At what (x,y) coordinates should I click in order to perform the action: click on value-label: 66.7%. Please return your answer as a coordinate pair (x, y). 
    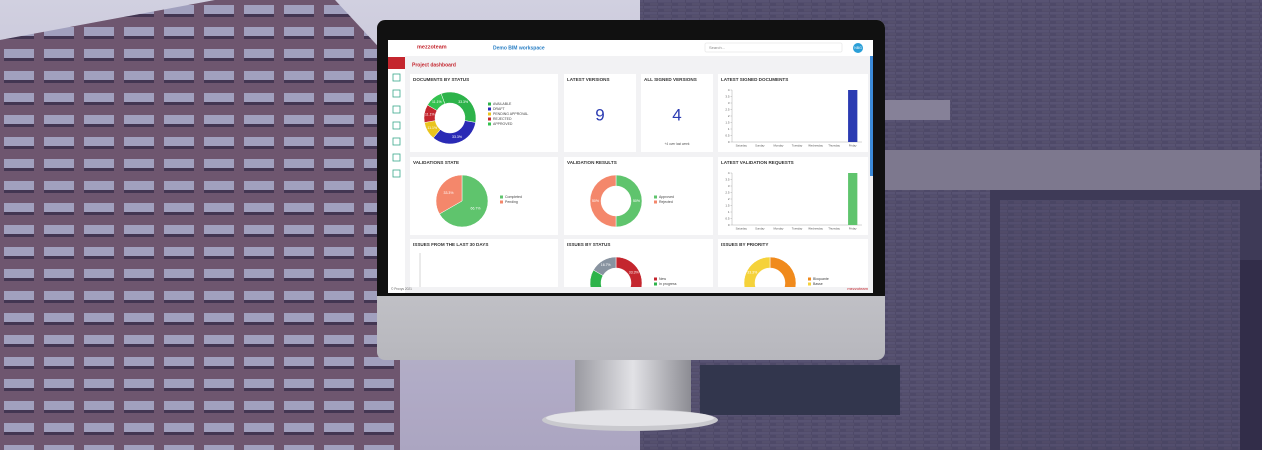
    Looking at the image, I should click on (476, 209).